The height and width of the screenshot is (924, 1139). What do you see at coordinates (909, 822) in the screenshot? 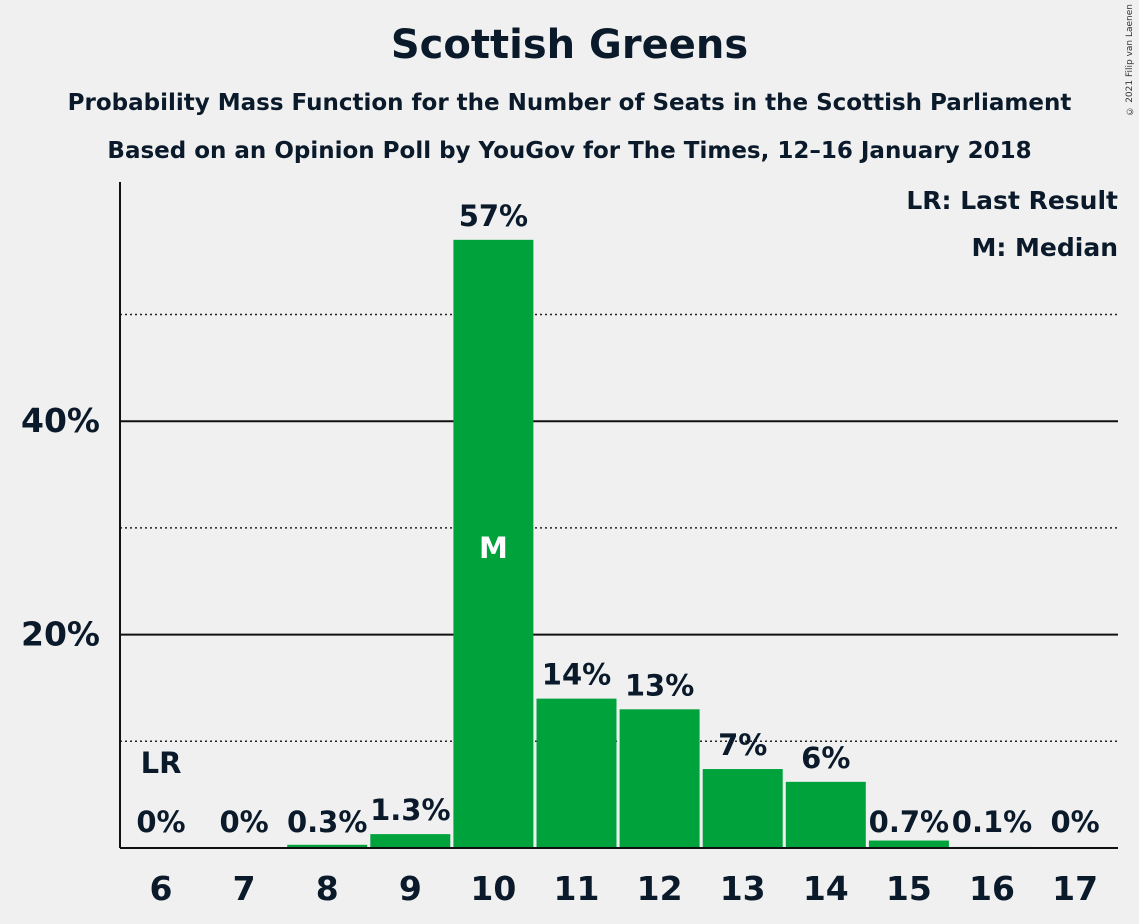
I see `bar-value-label: 0.7%` at bounding box center [909, 822].